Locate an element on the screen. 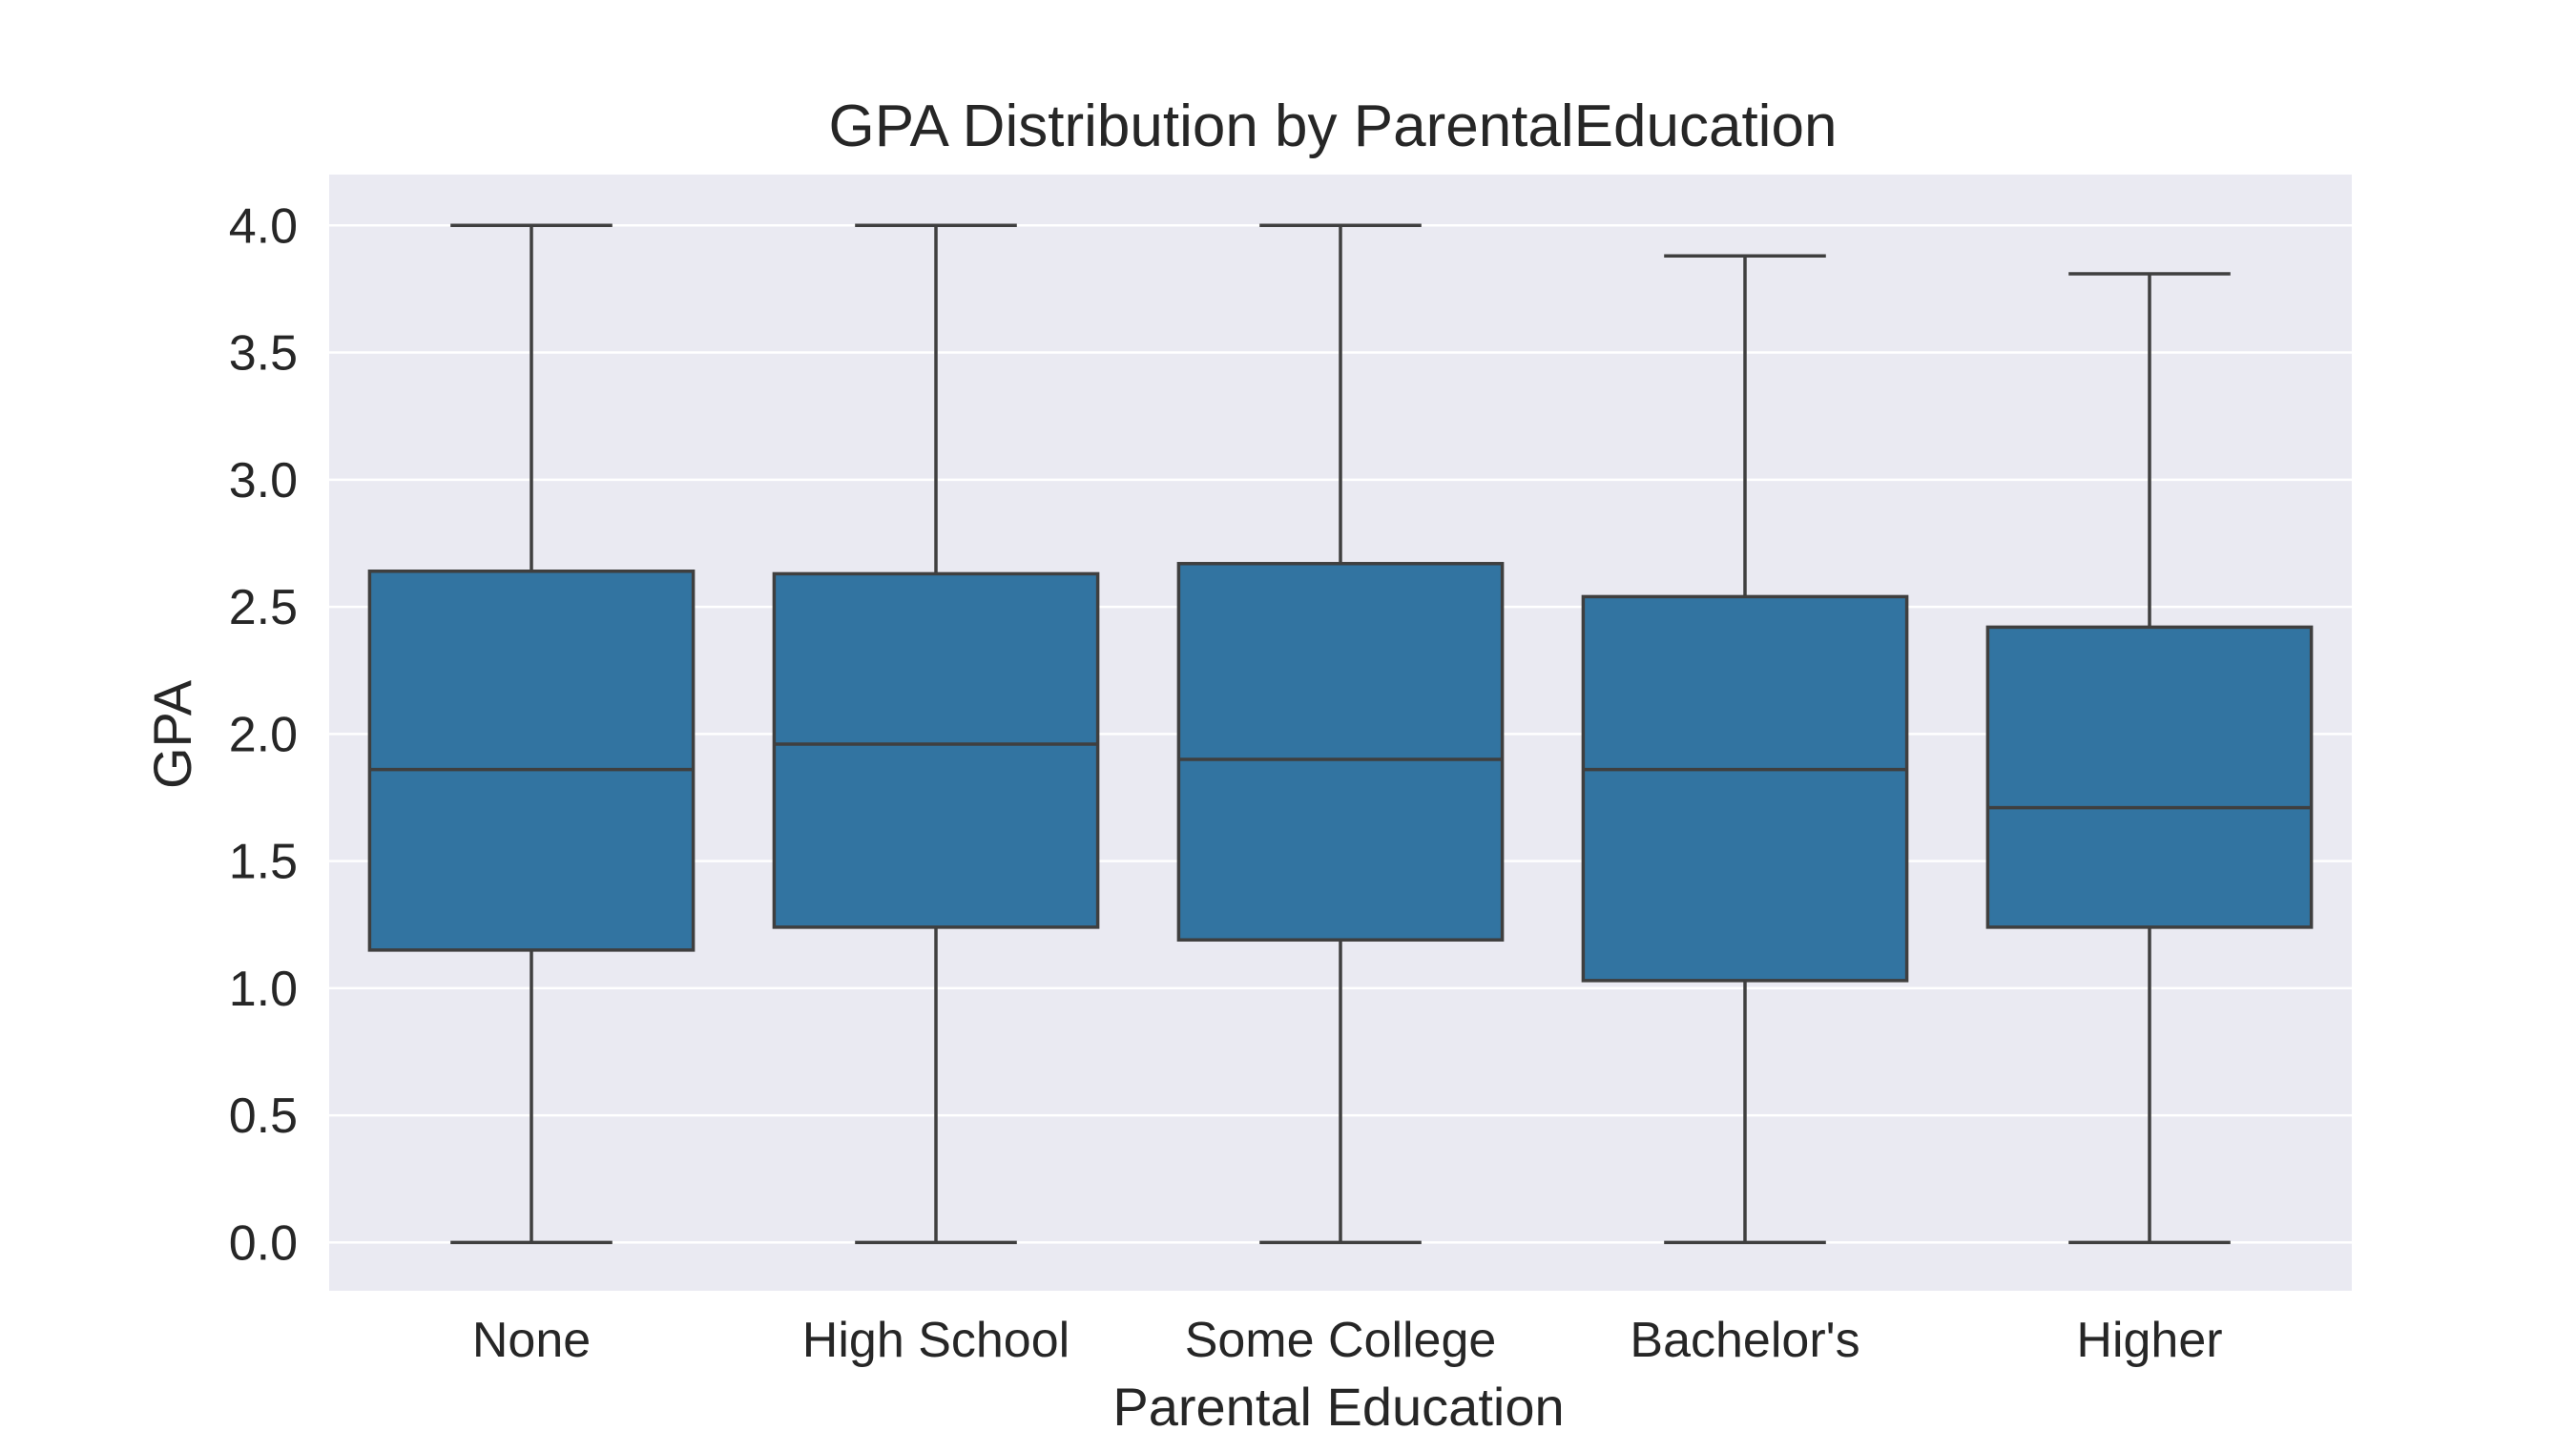 This screenshot has width=2576, height=1431. x-tick-label: None is located at coordinates (531, 1340).